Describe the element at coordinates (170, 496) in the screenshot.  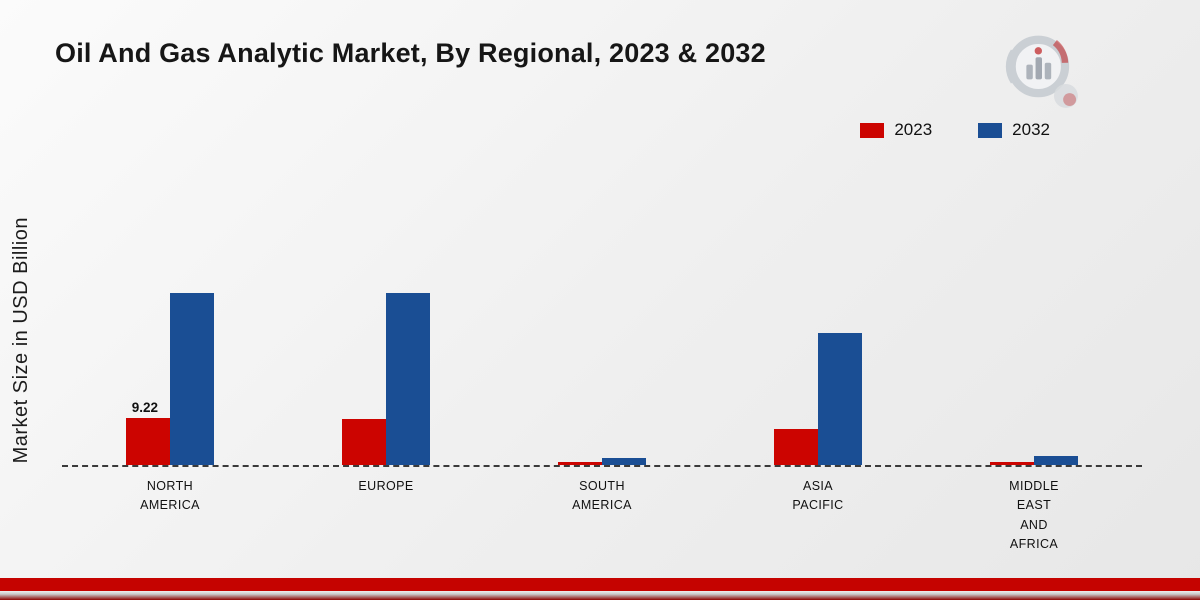
I see `category-label-0: NORTH AMERICA` at that location.